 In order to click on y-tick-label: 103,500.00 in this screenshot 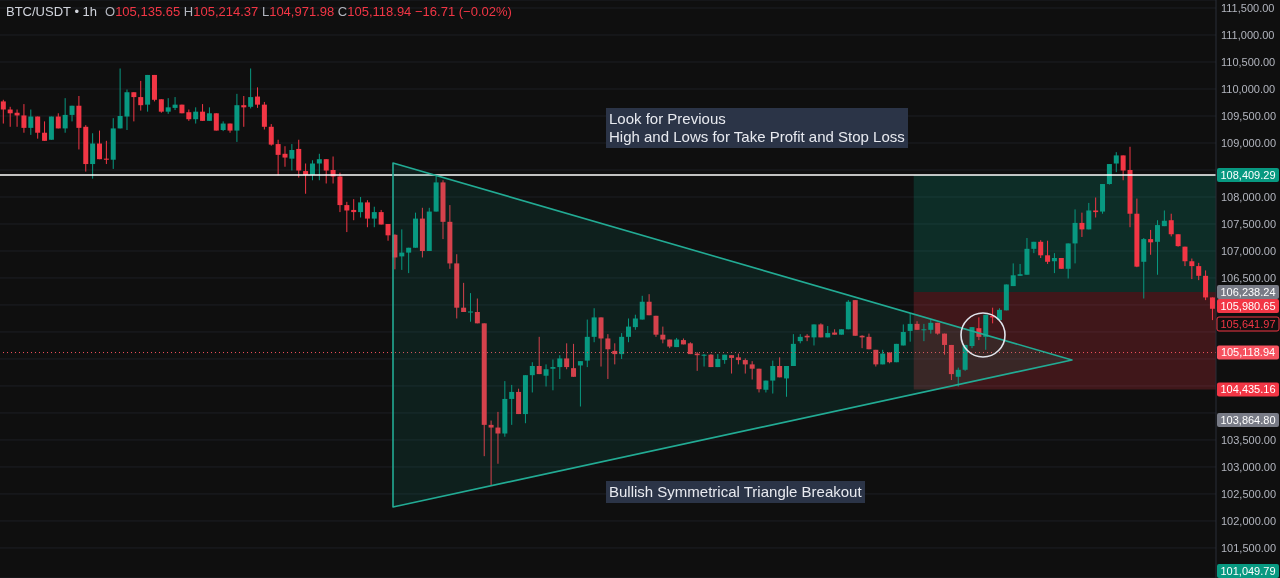, I will do `click(1249, 439)`.